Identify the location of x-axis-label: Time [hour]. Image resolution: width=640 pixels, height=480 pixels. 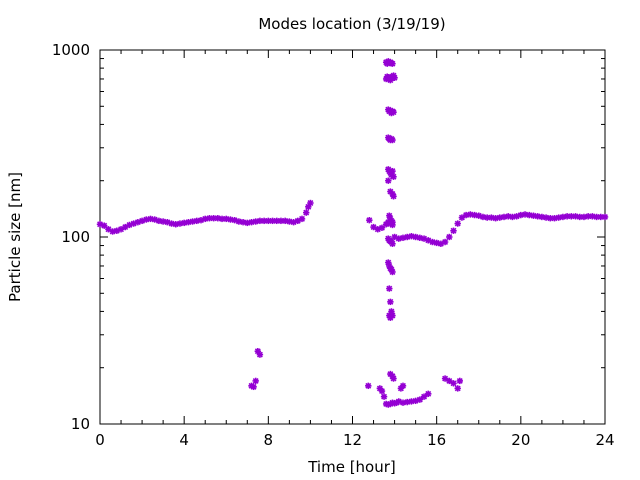
(351, 467).